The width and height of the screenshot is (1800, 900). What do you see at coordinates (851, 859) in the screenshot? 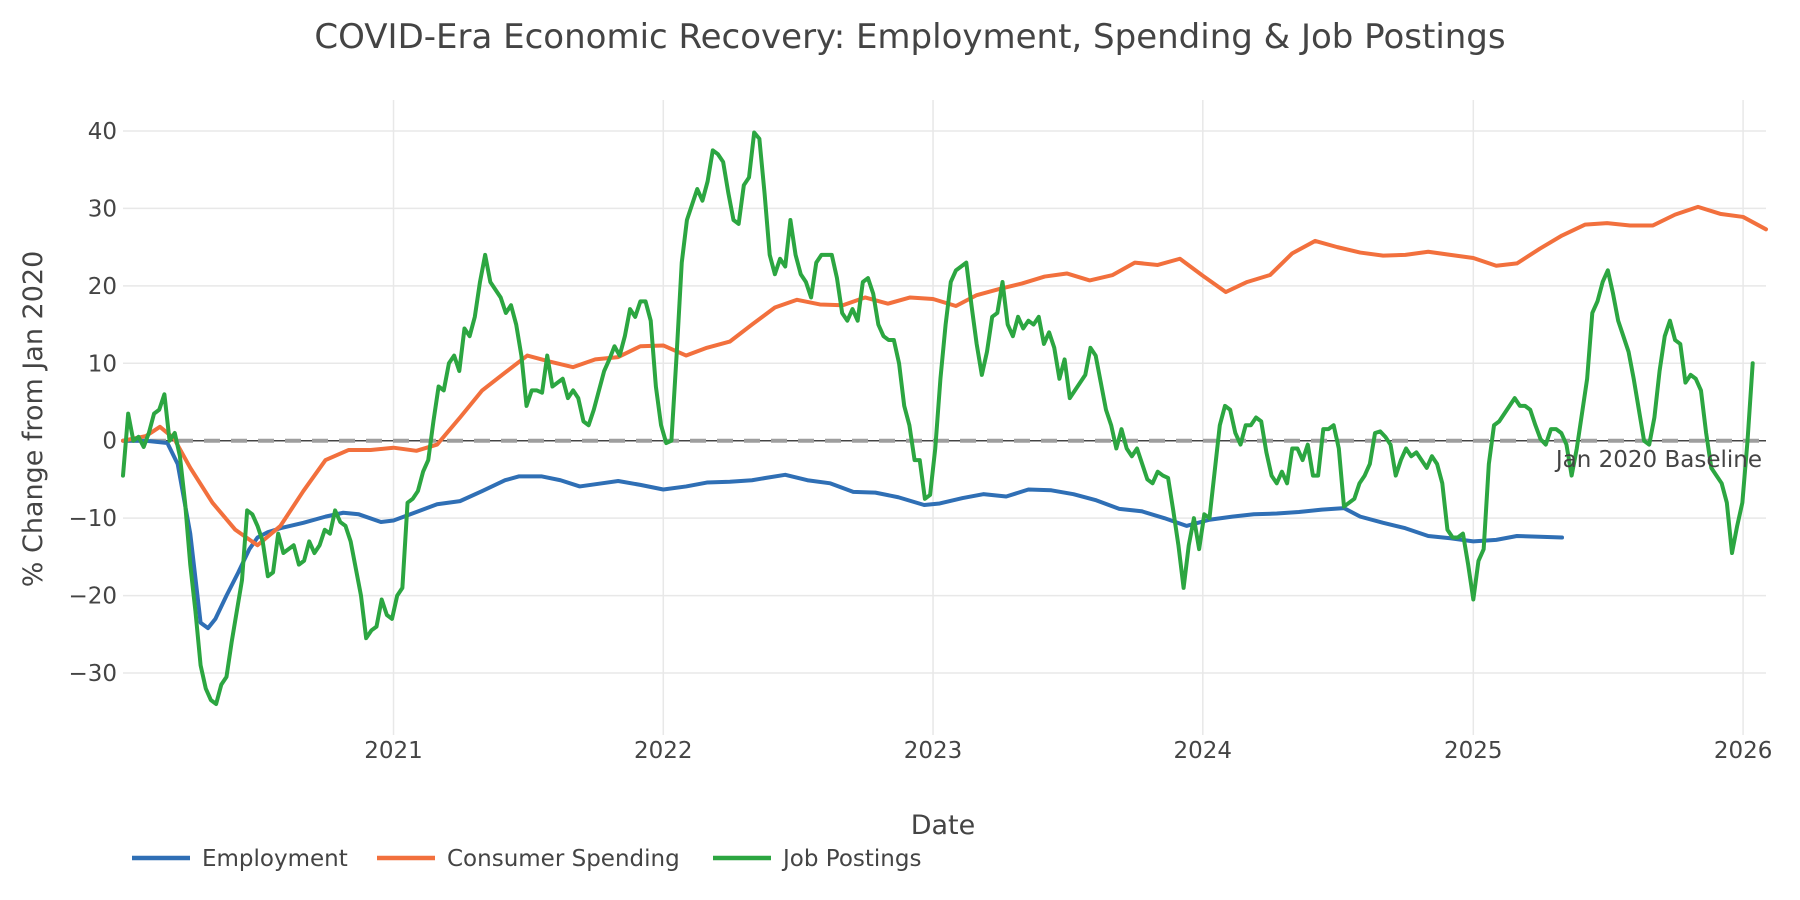
I see `legend-label: Job Postings` at bounding box center [851, 859].